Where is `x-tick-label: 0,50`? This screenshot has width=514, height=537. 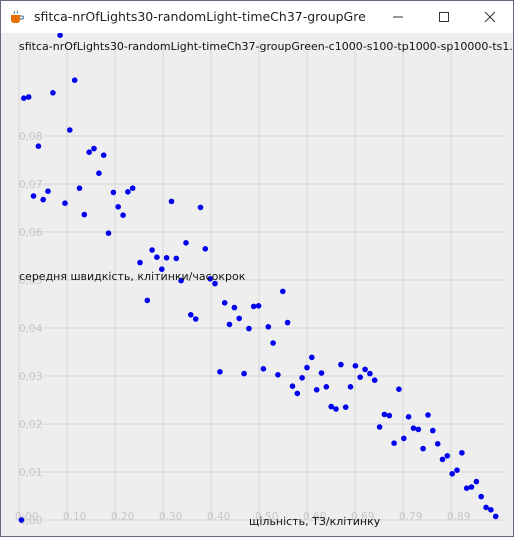
x-tick-label: 0,50 is located at coordinates (266, 517).